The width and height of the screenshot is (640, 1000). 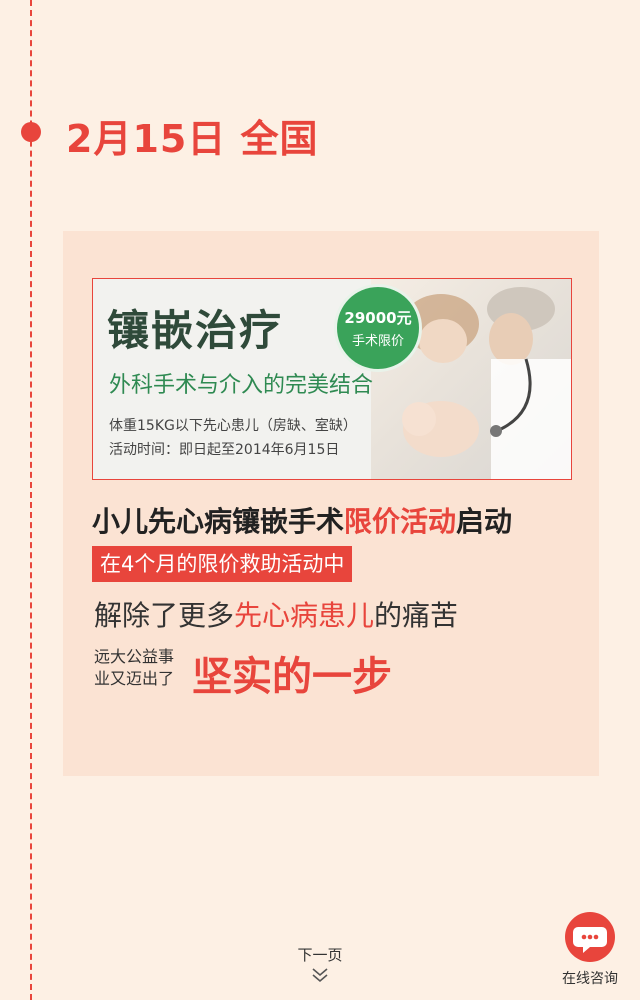 What do you see at coordinates (134, 656) in the screenshot?
I see `charity-note-line1: 远大公益事` at bounding box center [134, 656].